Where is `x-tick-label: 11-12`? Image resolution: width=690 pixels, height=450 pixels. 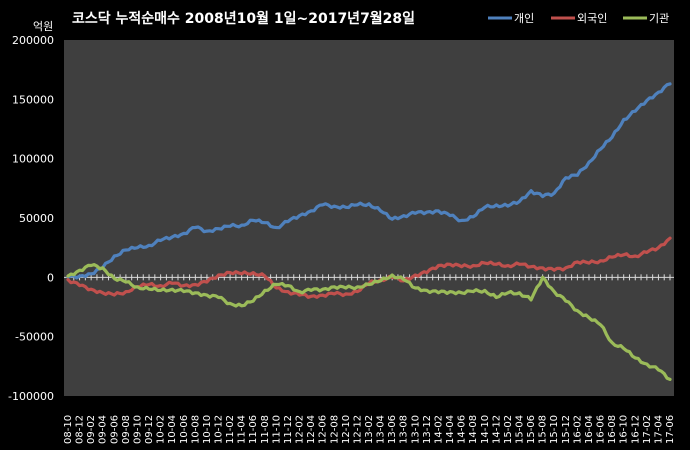 x-tick-label: 11-12 is located at coordinates (288, 429).